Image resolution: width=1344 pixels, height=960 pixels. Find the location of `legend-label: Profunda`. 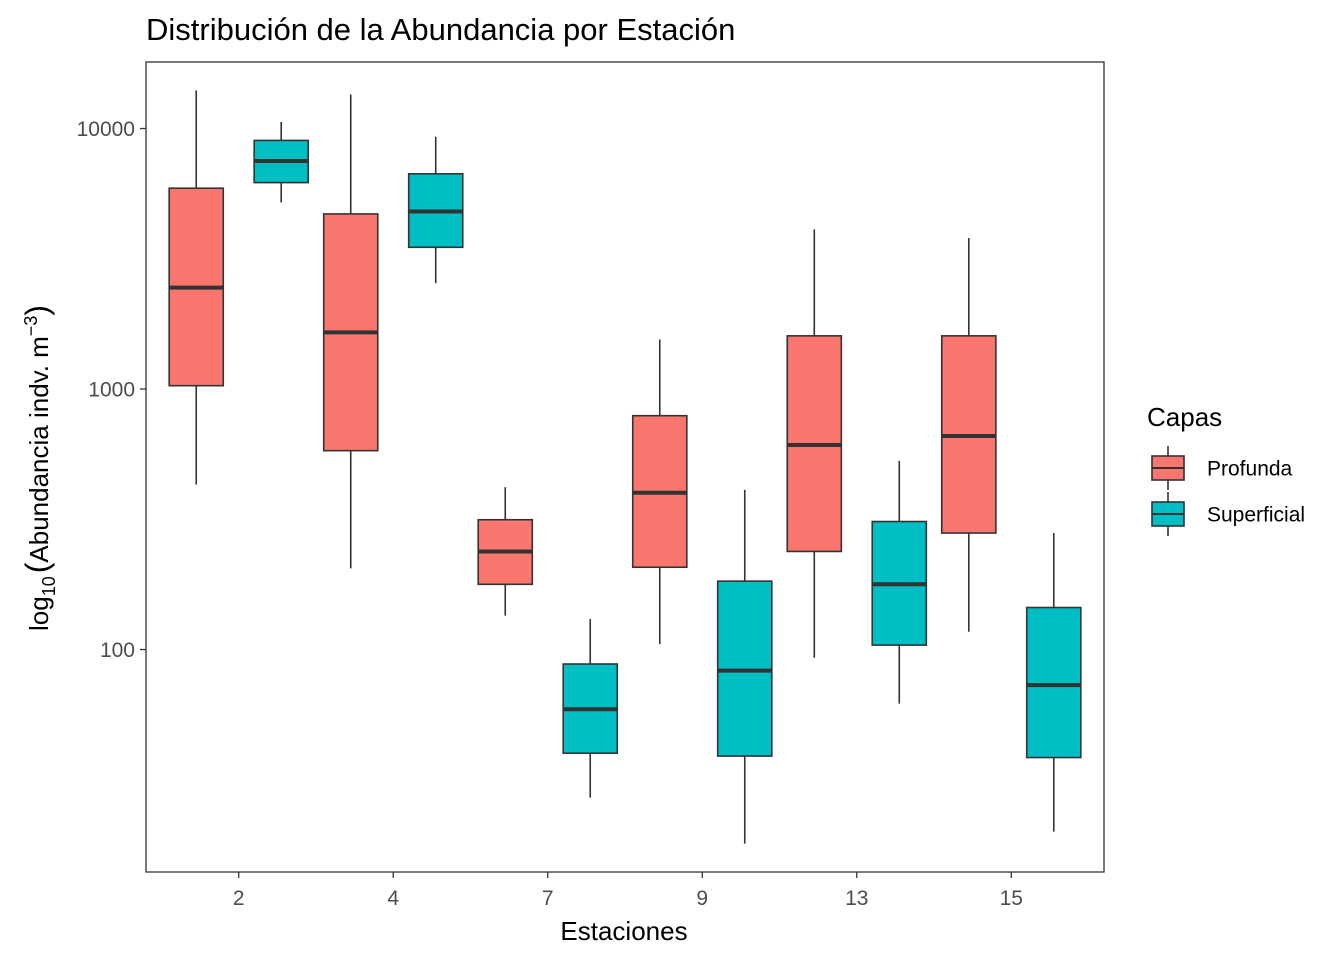

legend-label: Profunda is located at coordinates (1250, 469).